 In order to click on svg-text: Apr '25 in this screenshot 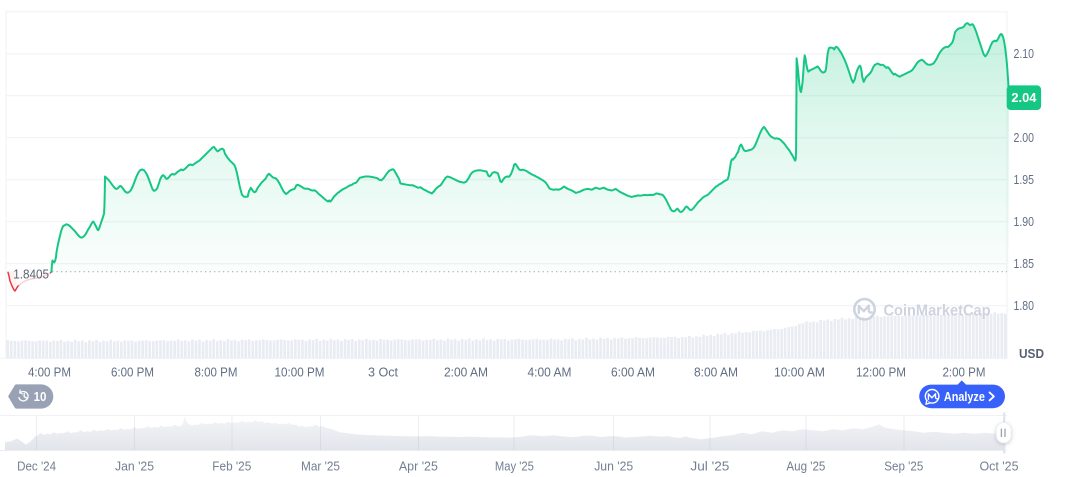, I will do `click(418, 466)`.